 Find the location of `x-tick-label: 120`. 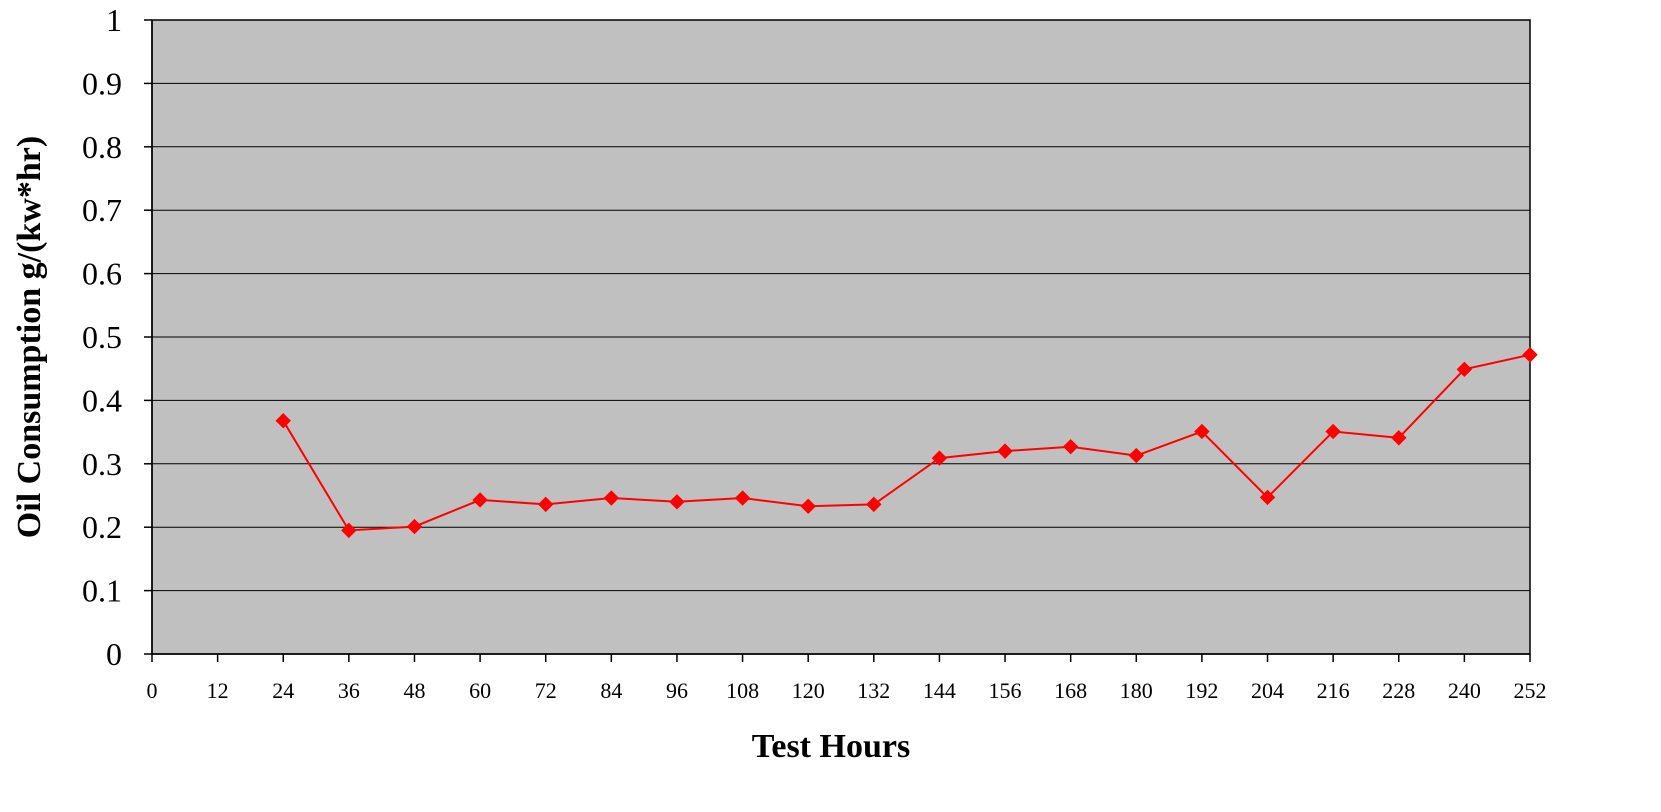

x-tick-label: 120 is located at coordinates (808, 690).